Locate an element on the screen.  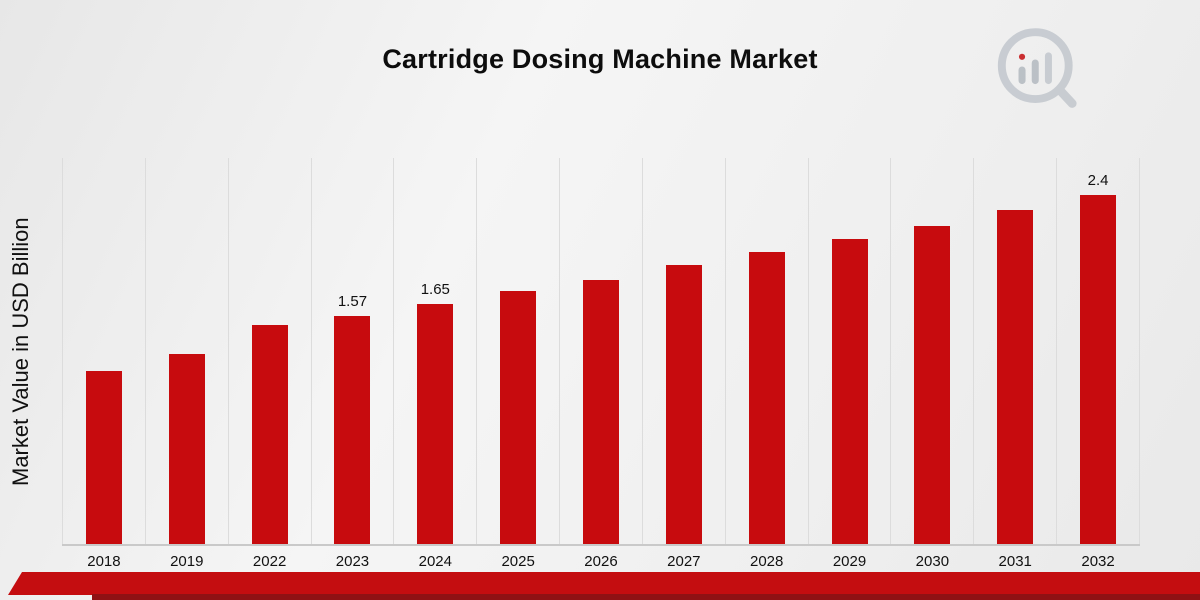
bar-column-2023: 1.57 2023 is located at coordinates (352, 364).